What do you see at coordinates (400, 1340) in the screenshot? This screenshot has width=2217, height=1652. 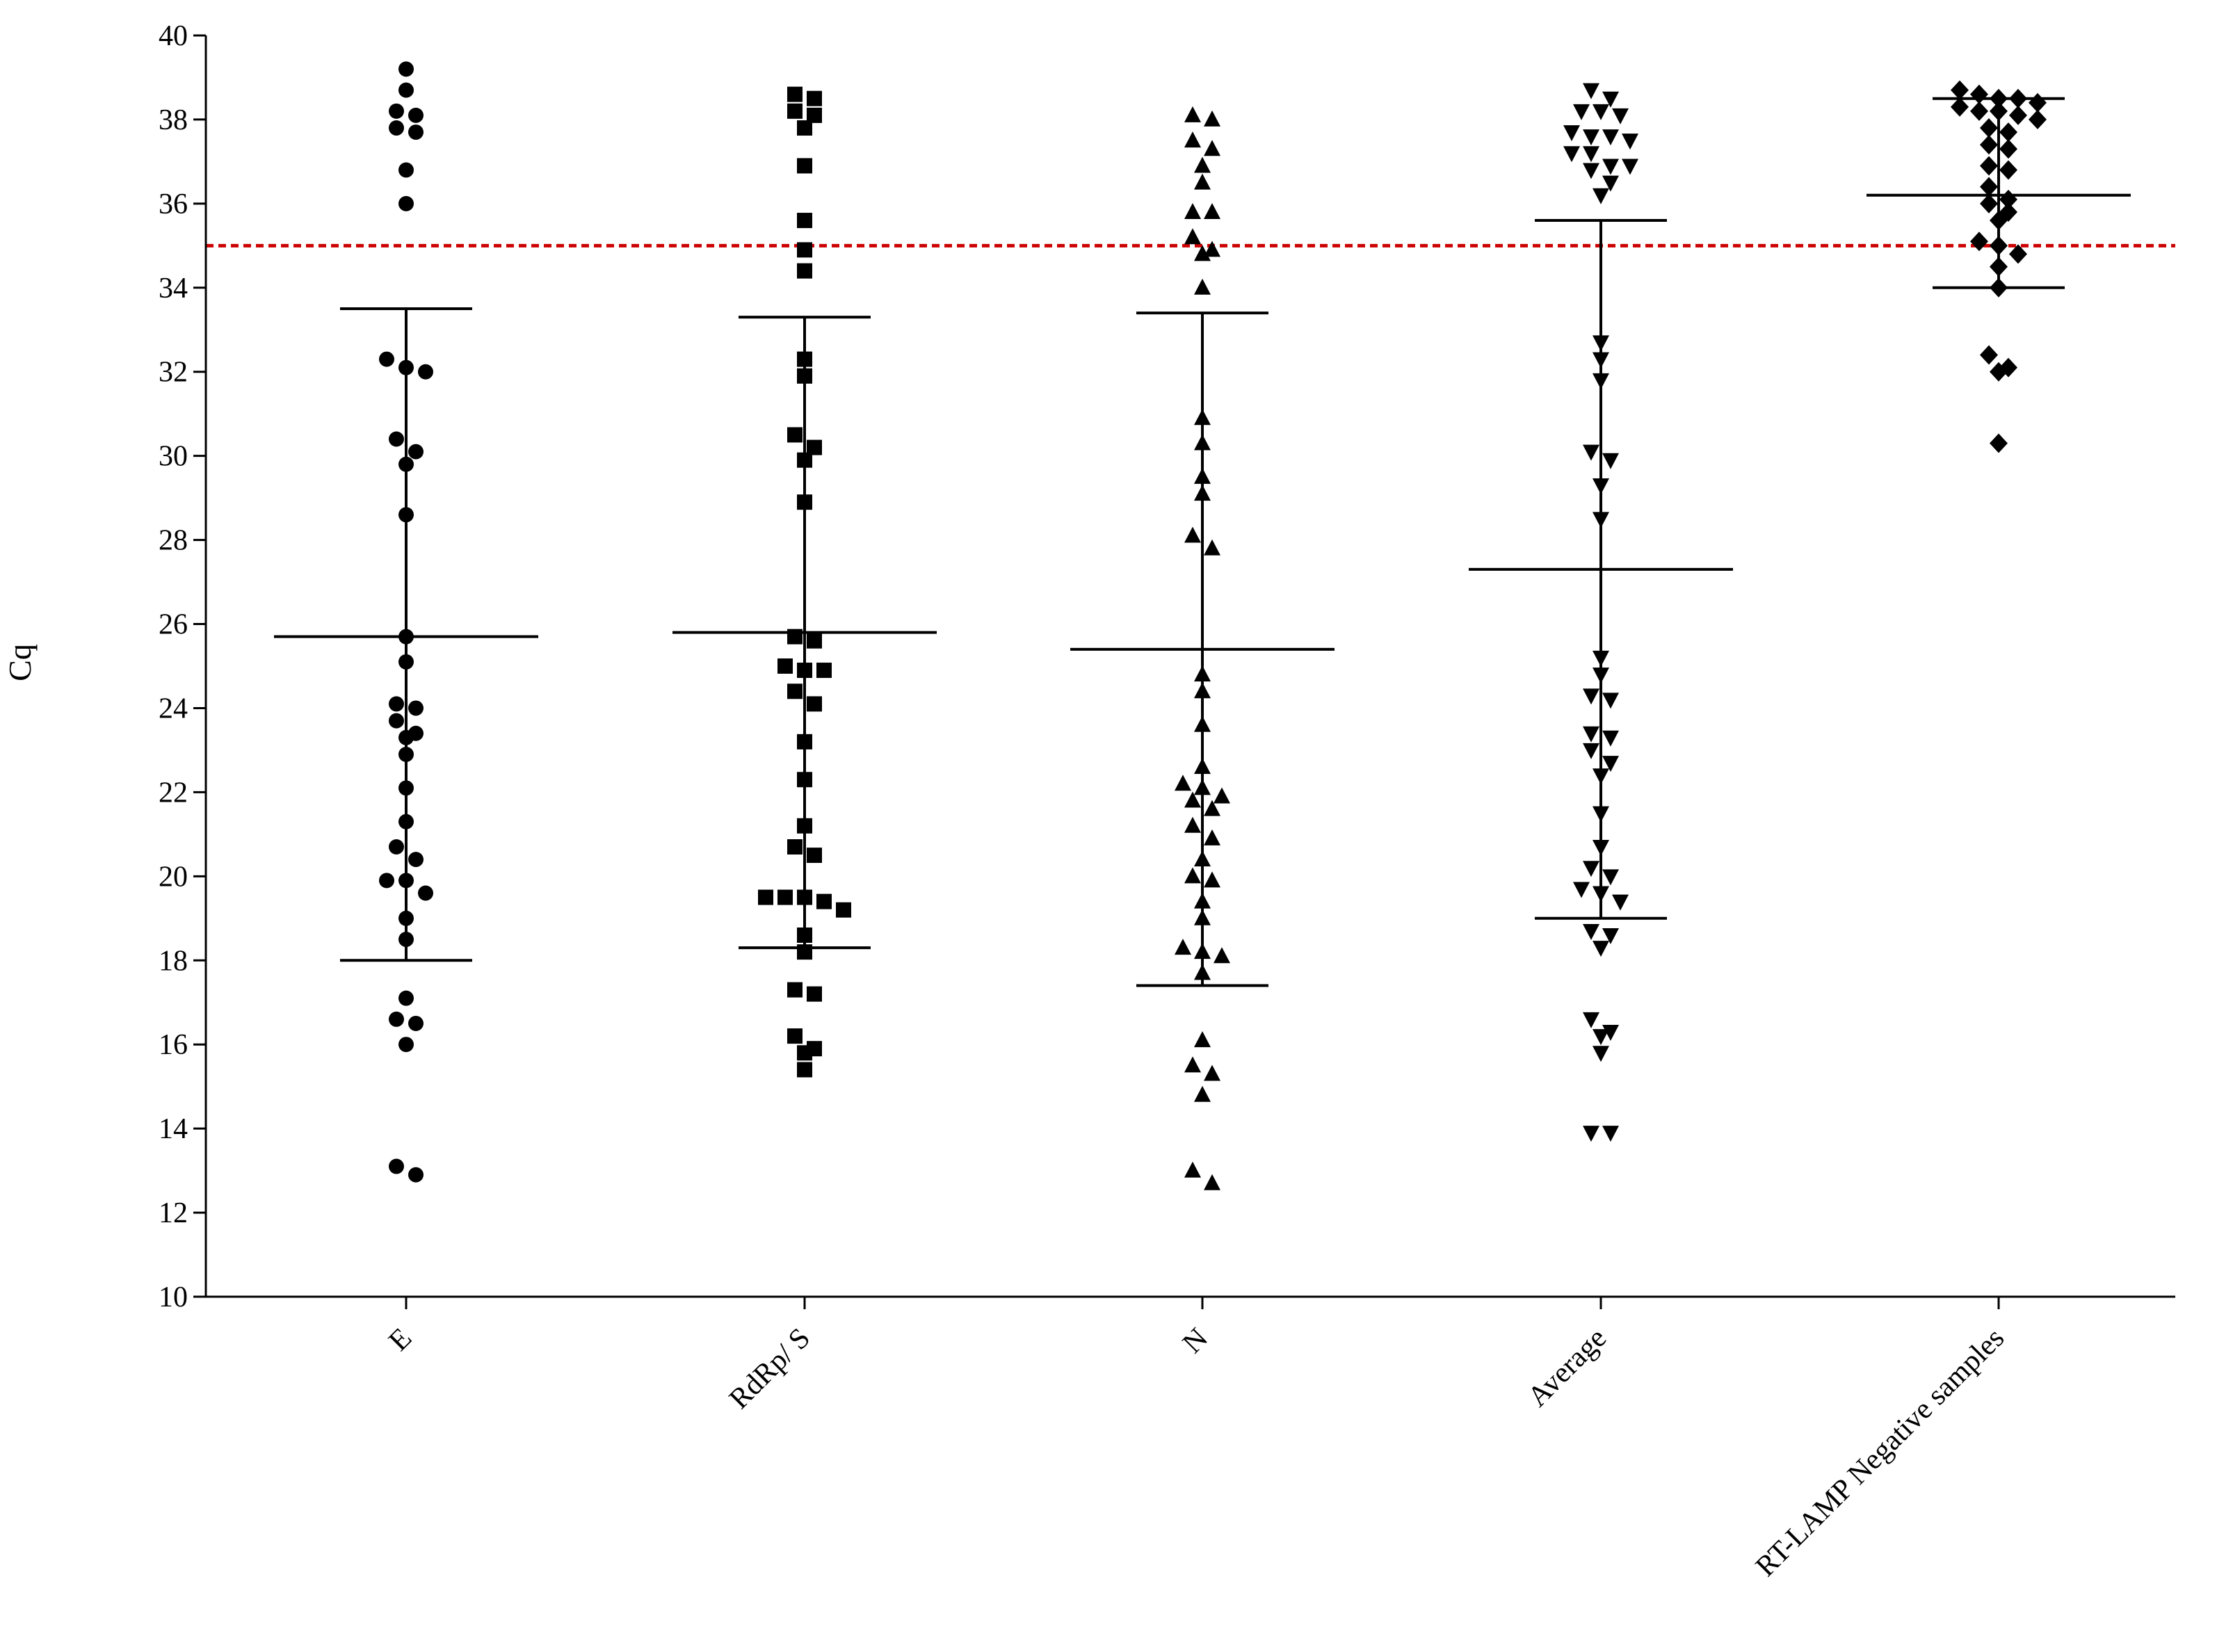 I see `x-tick-label: E` at bounding box center [400, 1340].